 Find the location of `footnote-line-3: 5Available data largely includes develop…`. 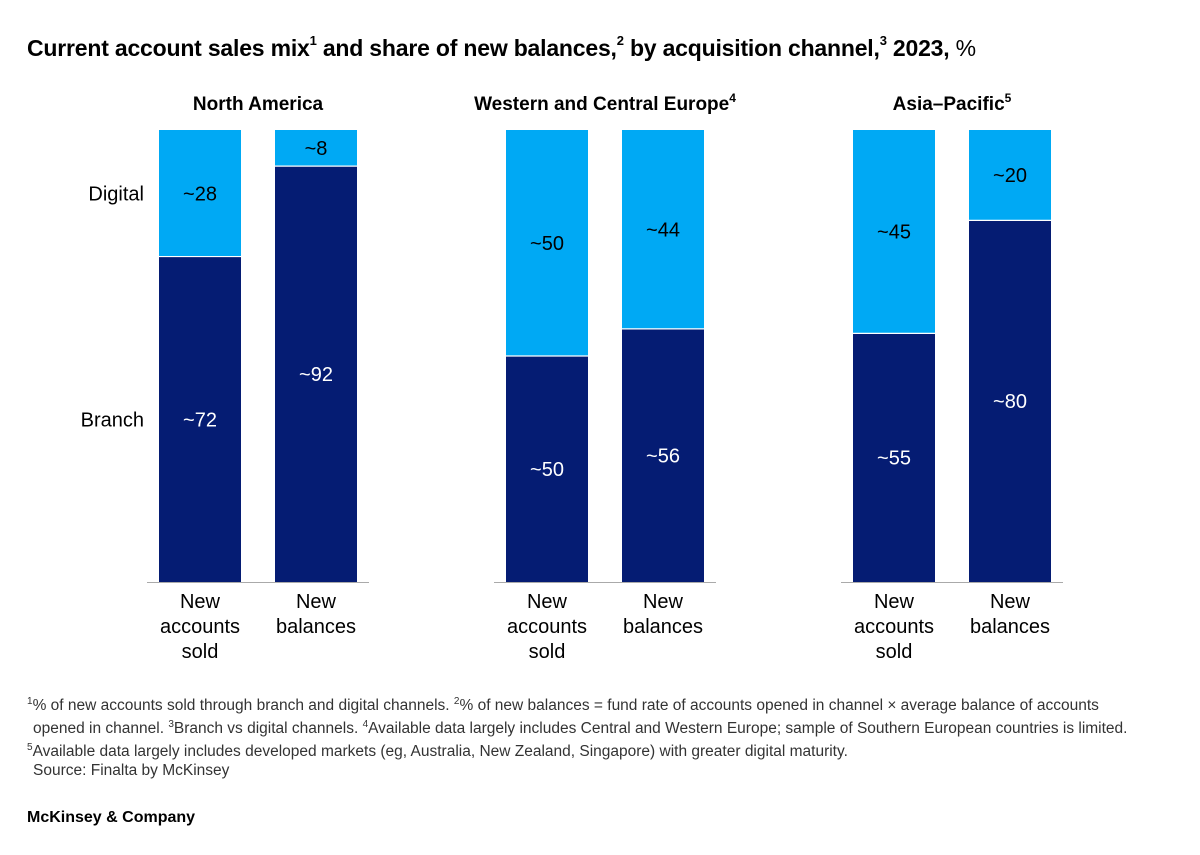

footnote-line-3: 5Available data largely includes develop… is located at coordinates (607, 749).